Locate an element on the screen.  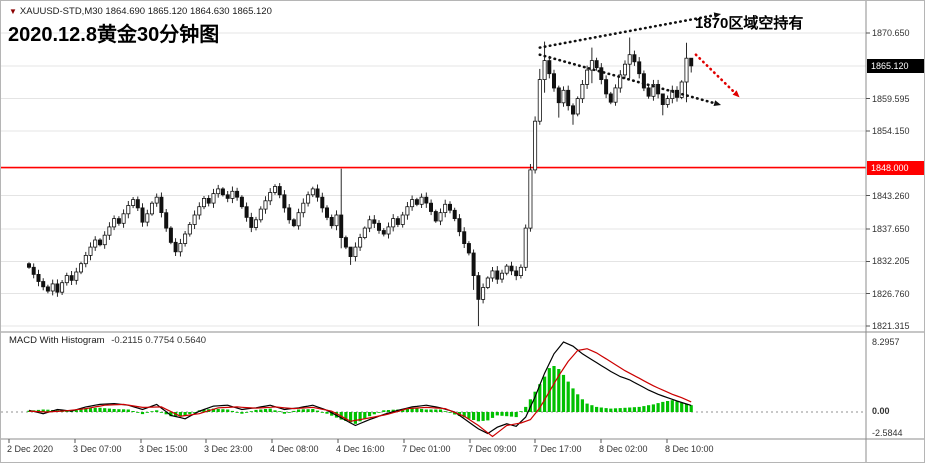
macd-signal-line is located at coordinates (360, 393).